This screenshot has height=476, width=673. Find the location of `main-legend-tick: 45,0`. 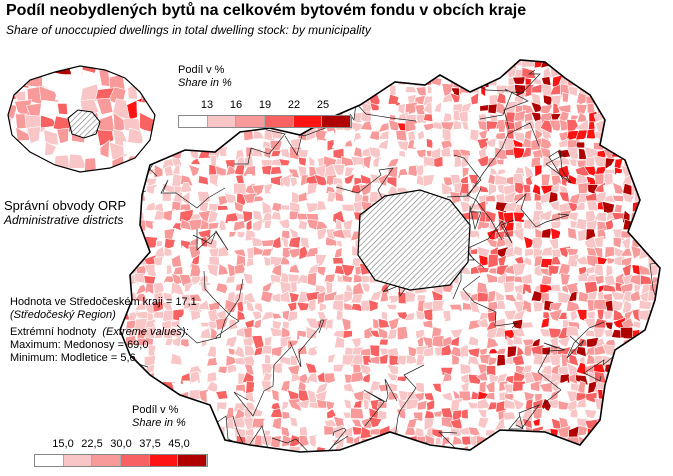

main-legend-tick: 45,0 is located at coordinates (179, 444).